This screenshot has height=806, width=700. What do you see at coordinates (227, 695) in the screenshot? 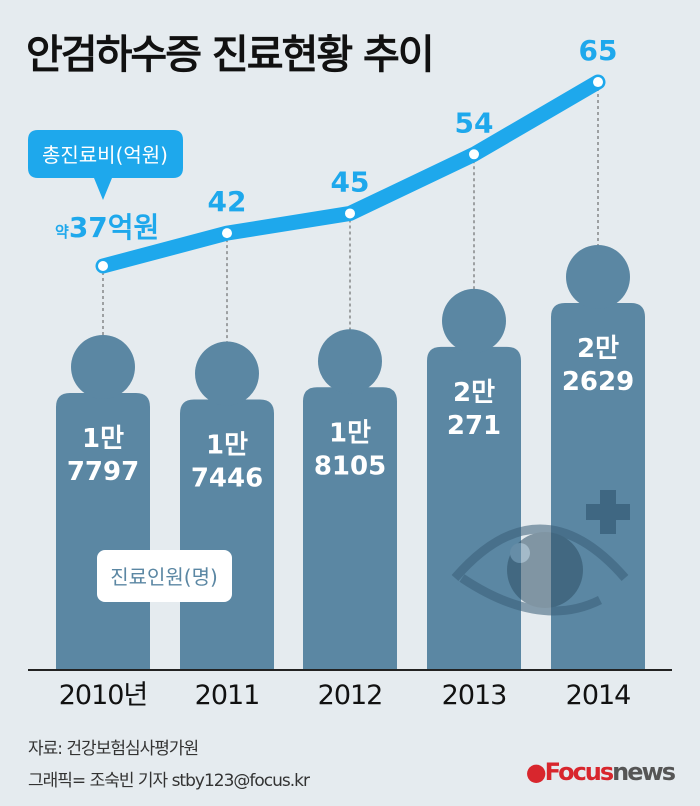
I see `x-tick-label: 2011` at bounding box center [227, 695].